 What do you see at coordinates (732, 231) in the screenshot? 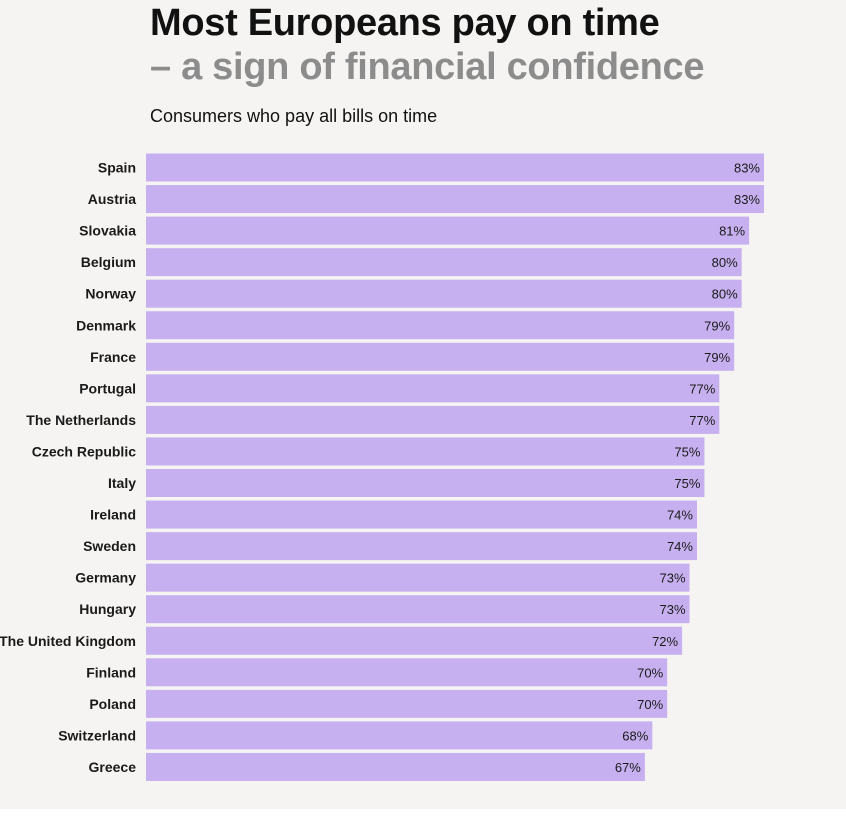
I see `value-label: 81%` at bounding box center [732, 231].